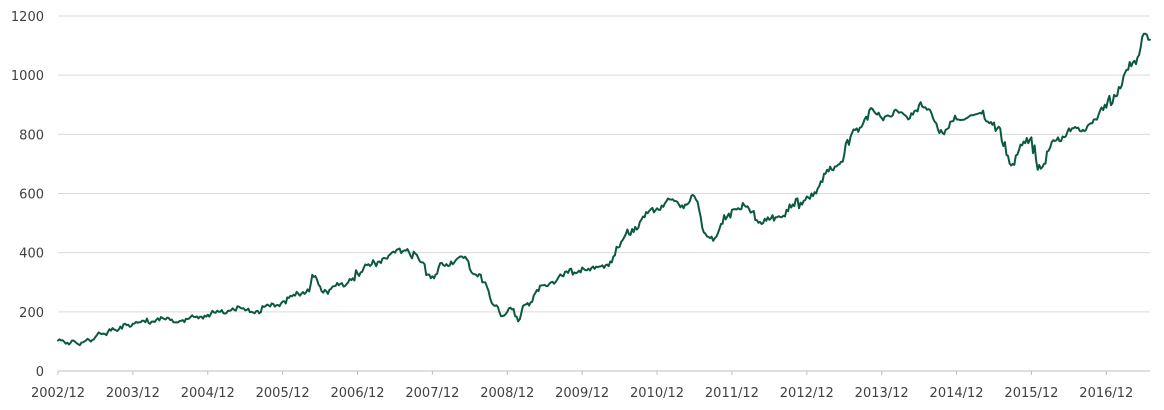 The height and width of the screenshot is (410, 1164). What do you see at coordinates (27, 17) in the screenshot?
I see `y-tick-label: 1200` at bounding box center [27, 17].